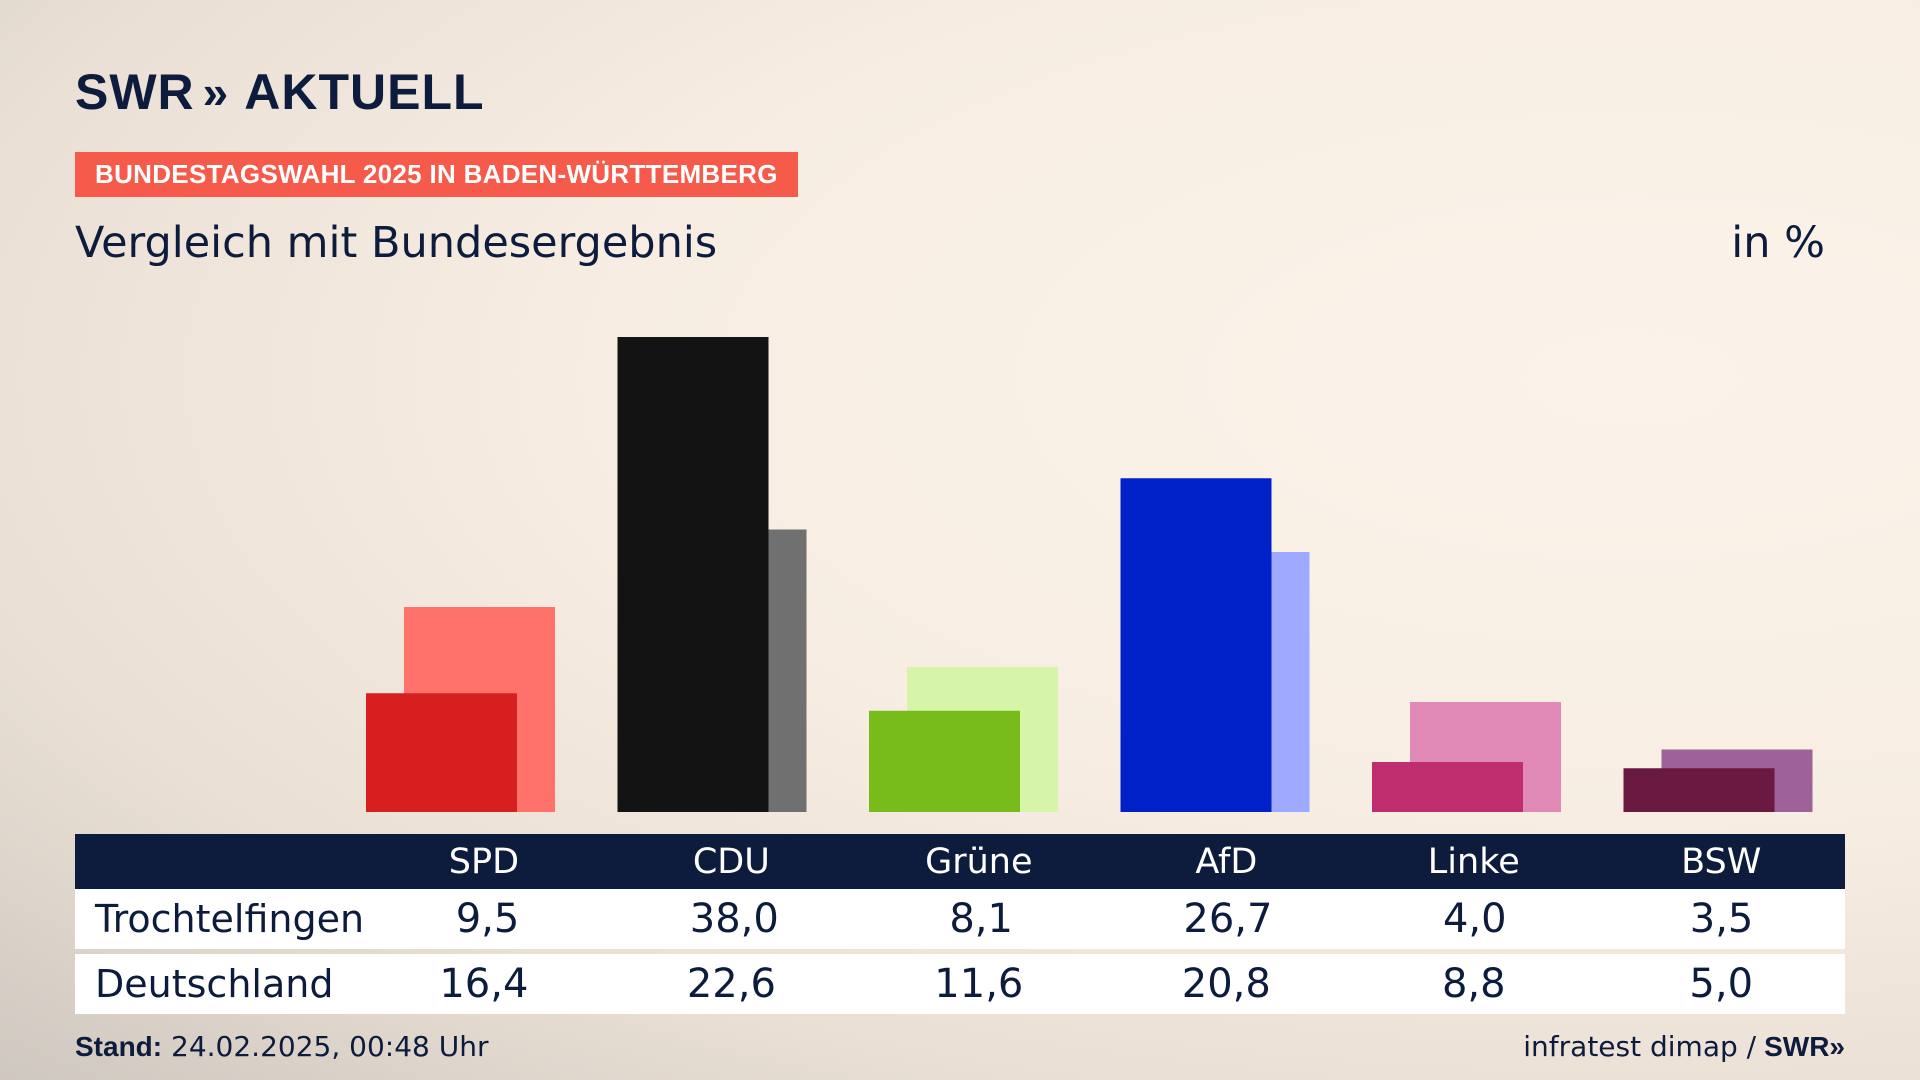 This screenshot has height=1080, width=1920. What do you see at coordinates (1721, 919) in the screenshot?
I see `value-cell: 3,5` at bounding box center [1721, 919].